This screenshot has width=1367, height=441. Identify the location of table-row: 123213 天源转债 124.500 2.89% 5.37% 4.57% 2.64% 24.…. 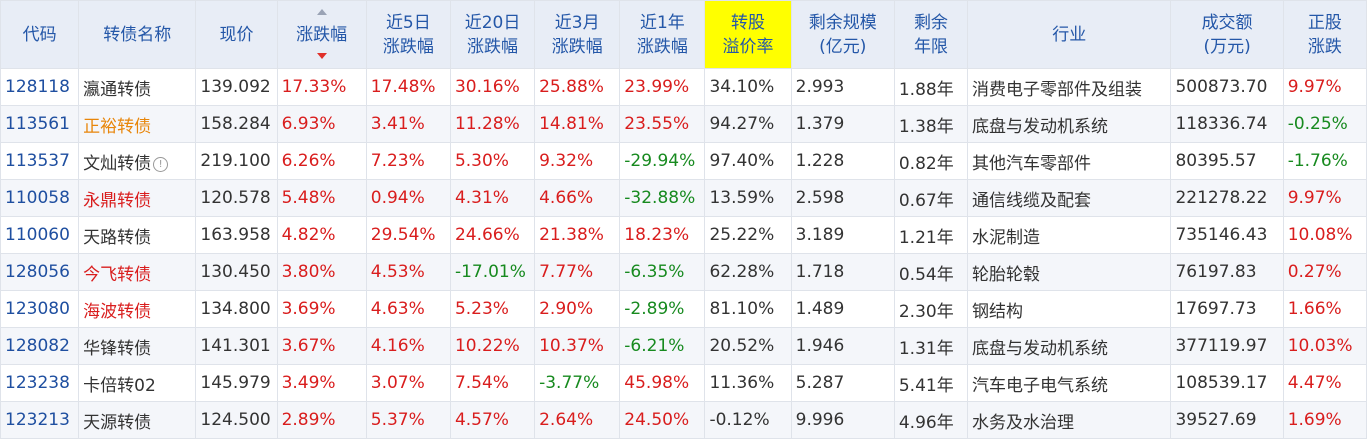
(683, 420).